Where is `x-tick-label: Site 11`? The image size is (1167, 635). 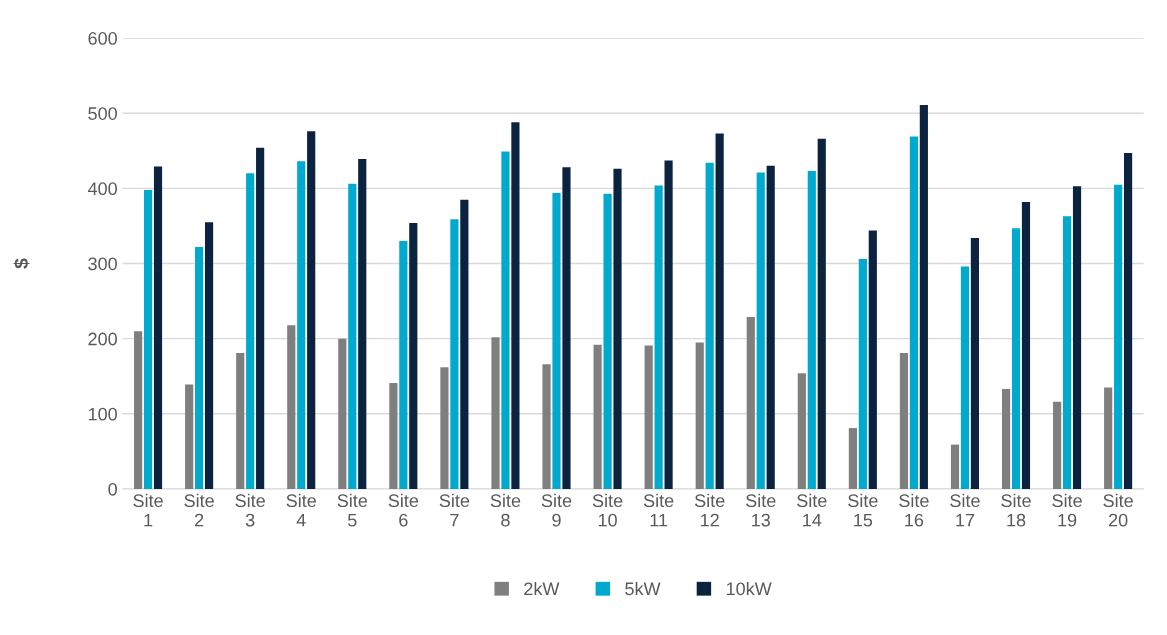
x-tick-label: Site 11 is located at coordinates (658, 510).